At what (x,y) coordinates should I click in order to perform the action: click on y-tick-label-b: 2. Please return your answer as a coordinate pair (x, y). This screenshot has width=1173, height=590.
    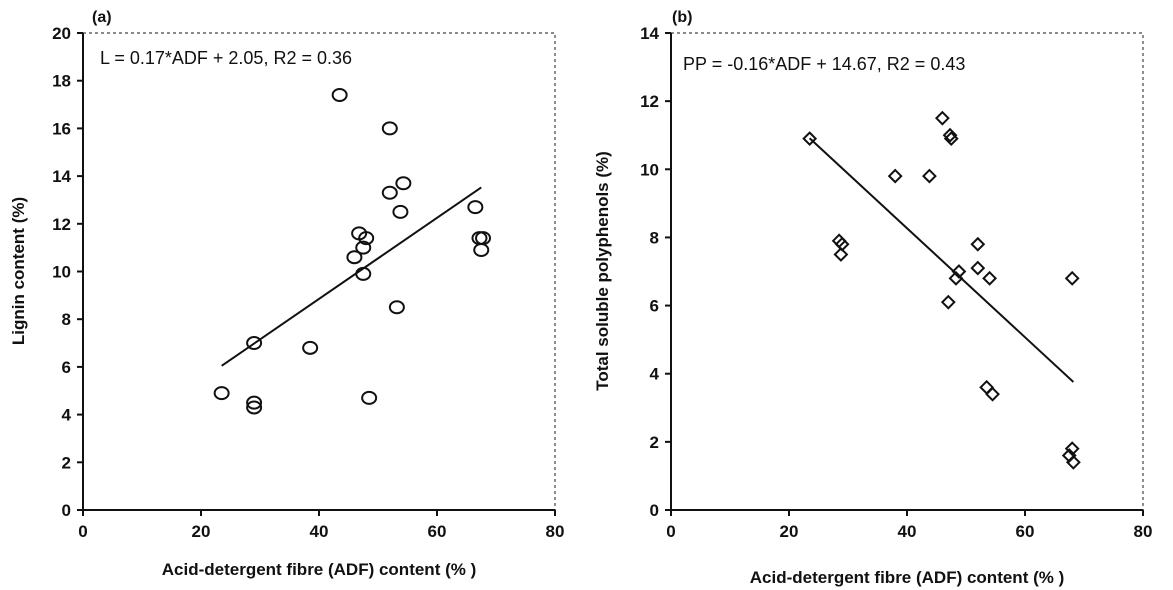
    Looking at the image, I should click on (654, 442).